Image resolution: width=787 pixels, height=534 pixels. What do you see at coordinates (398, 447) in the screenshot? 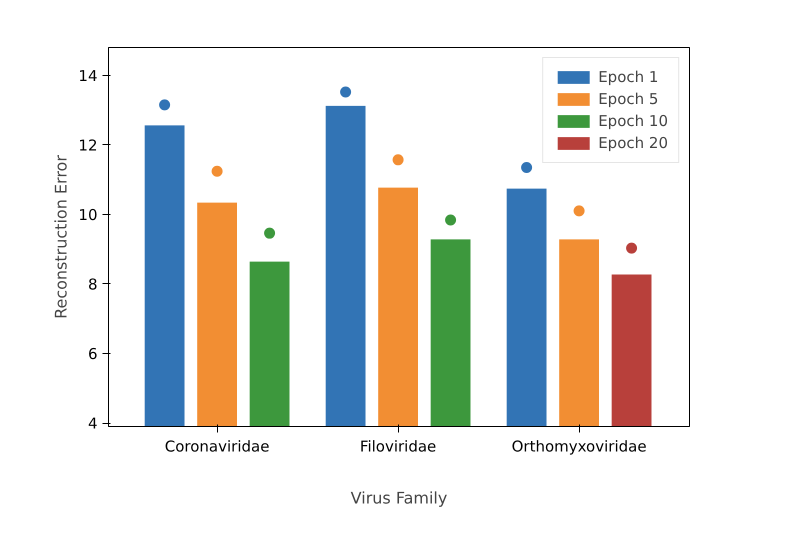
I see `x-tick-label: Filoviridae` at bounding box center [398, 447].